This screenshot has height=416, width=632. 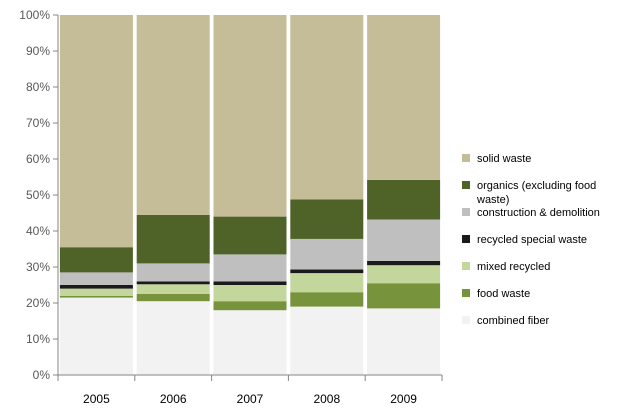 I want to click on bar-segment-2005-organics-excluding-food-waste-, so click(x=96, y=260).